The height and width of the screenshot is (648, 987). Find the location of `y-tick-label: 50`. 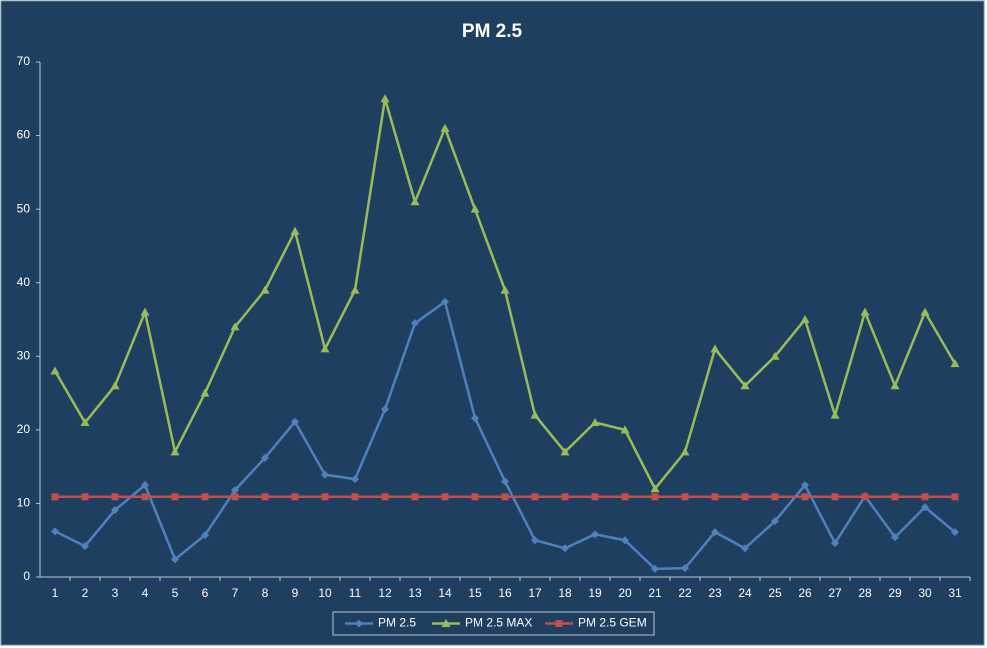

y-tick-label: 50 is located at coordinates (24, 208).